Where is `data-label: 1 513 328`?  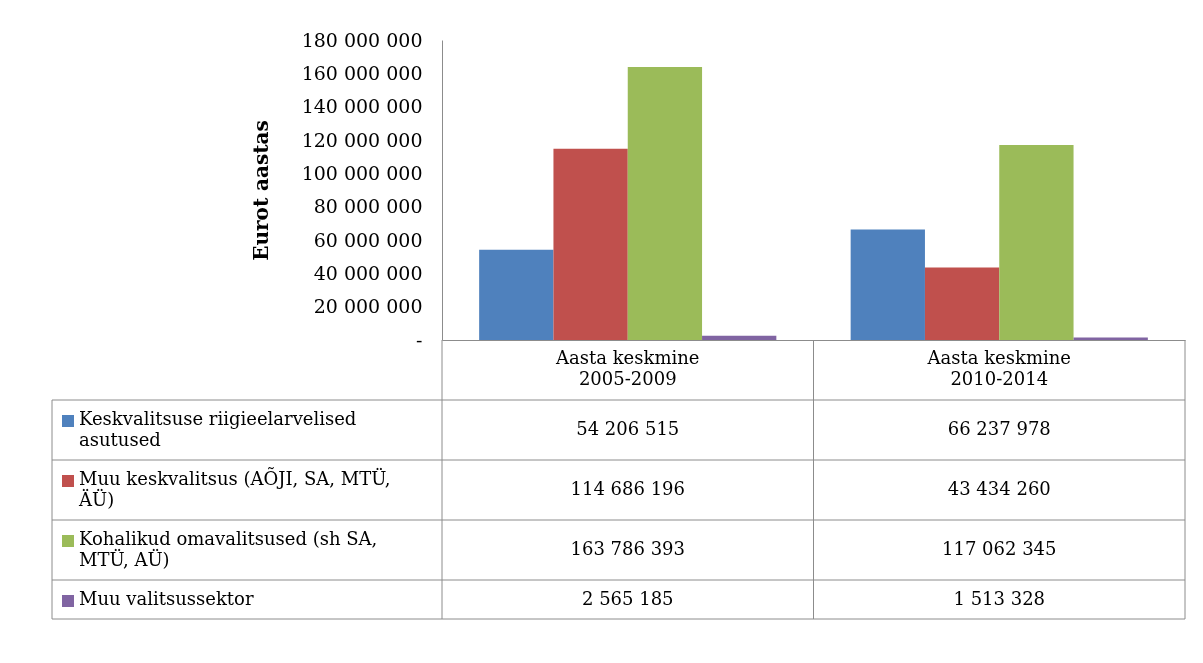
data-label: 1 513 328 is located at coordinates (999, 598).